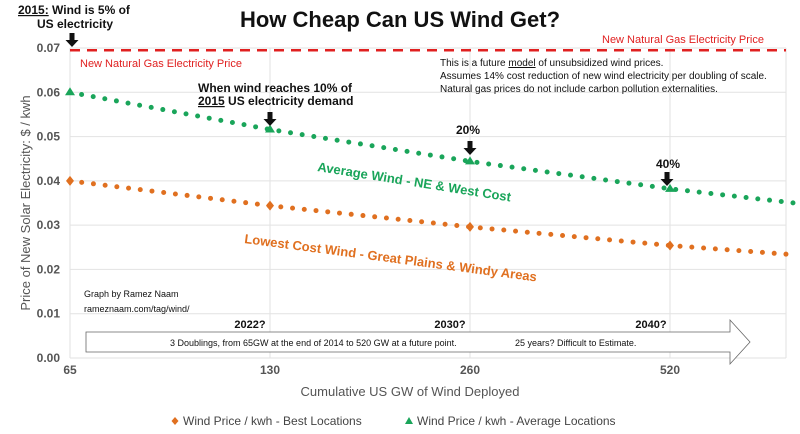 The height and width of the screenshot is (434, 800). Describe the element at coordinates (49, 314) in the screenshot. I see `y-tick-label: 0.01` at that location.